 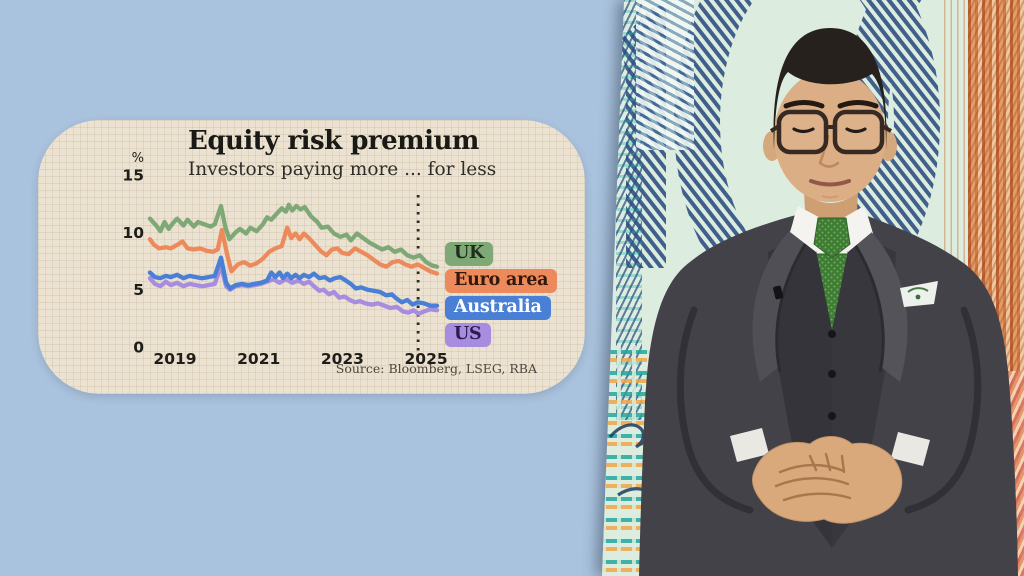 I want to click on y-tick-0: 0, so click(x=138, y=348).